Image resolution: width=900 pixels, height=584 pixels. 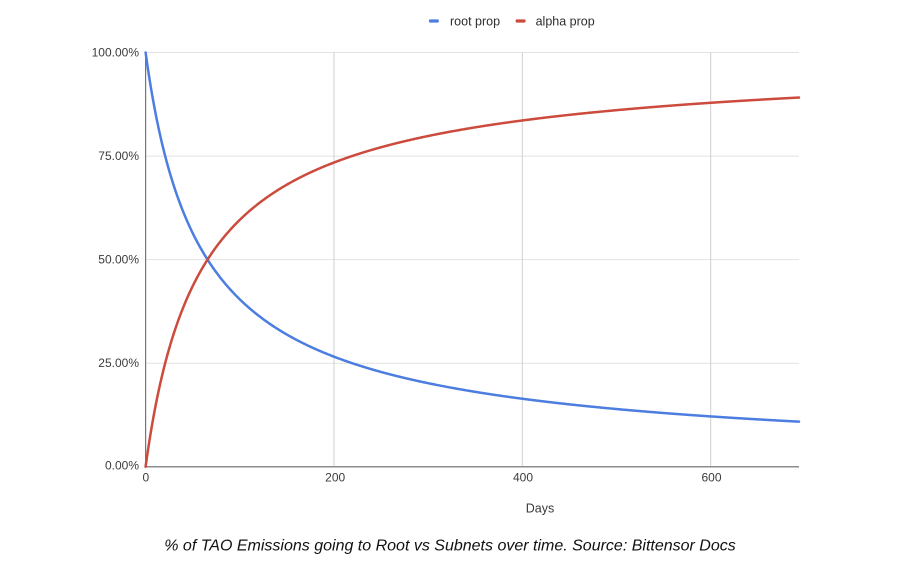 I want to click on svg-text: 25.00%, so click(x=118, y=363).